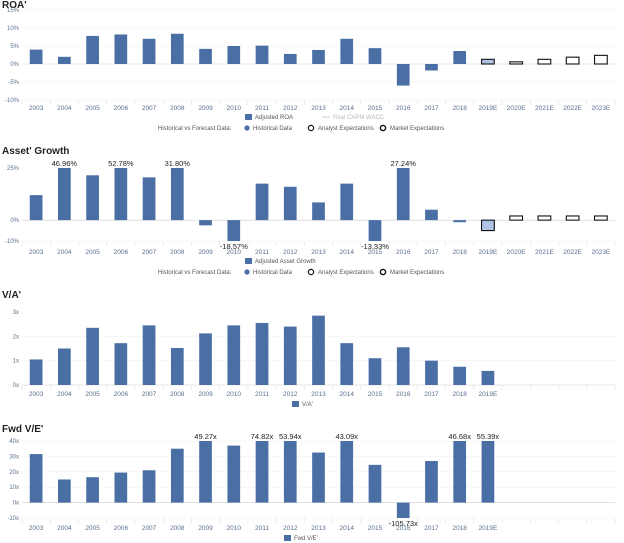 This screenshot has height=543, width=624. I want to click on y-tick-label: 2x, so click(16, 337).